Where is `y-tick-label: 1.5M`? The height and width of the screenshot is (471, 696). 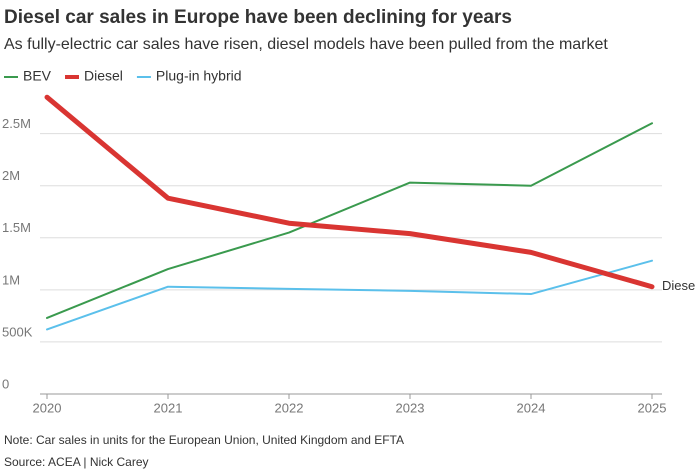
y-tick-label: 1.5M is located at coordinates (16, 227).